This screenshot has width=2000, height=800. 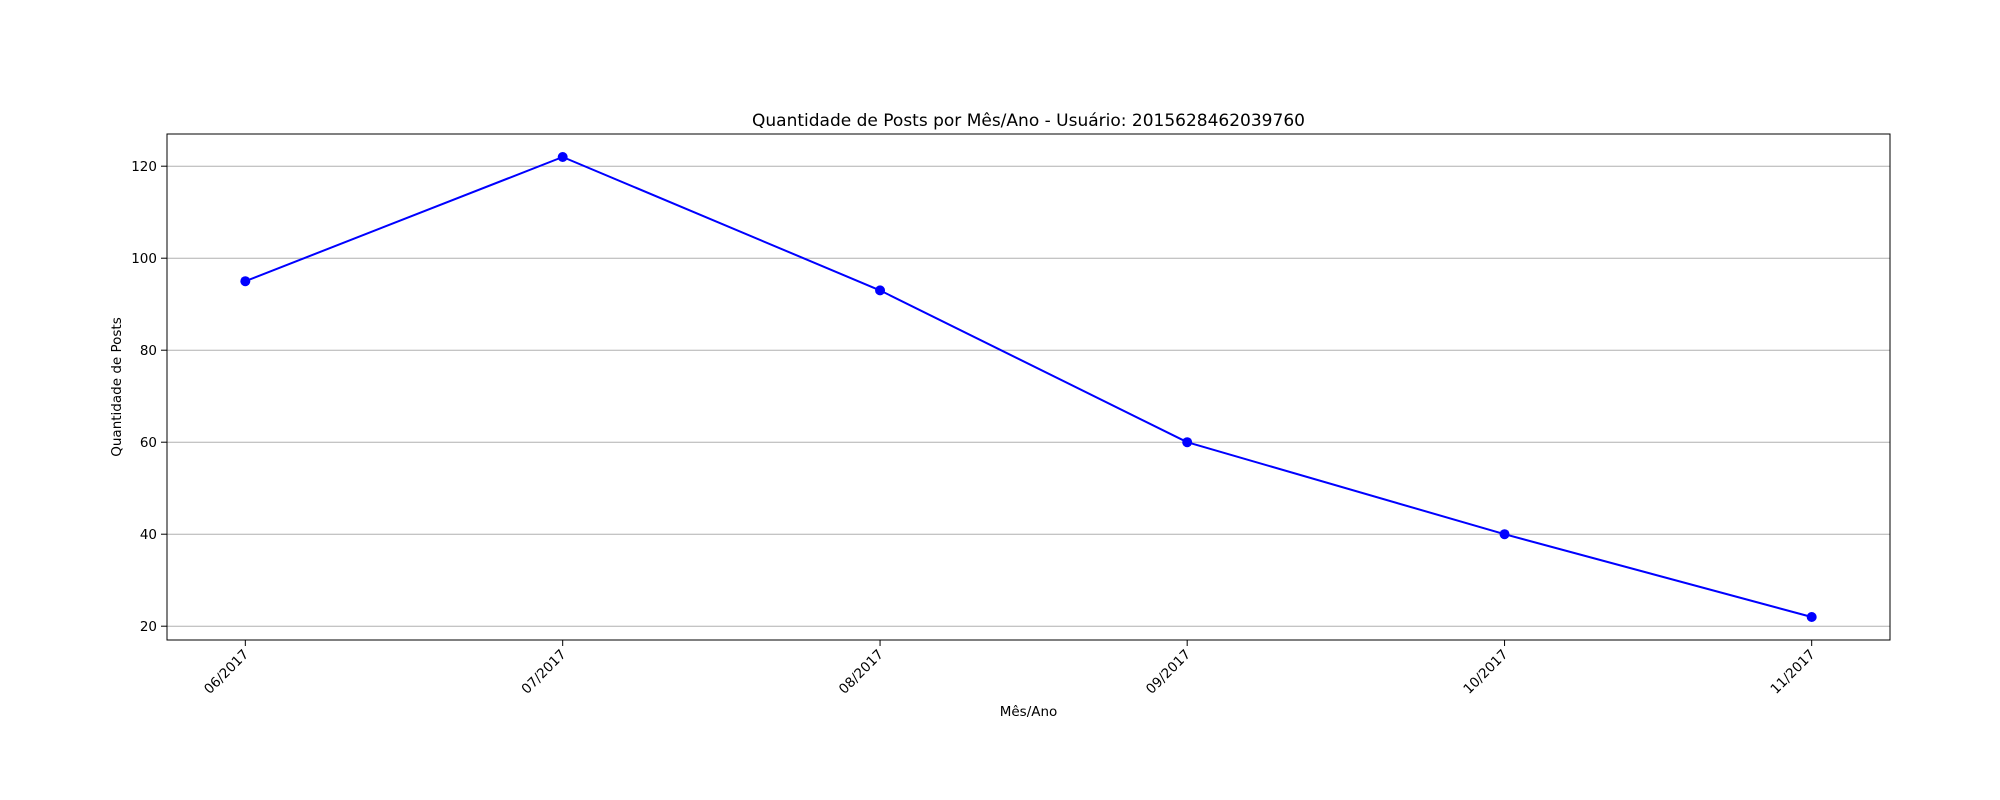 What do you see at coordinates (144, 259) in the screenshot?
I see `y-tick-label: 100` at bounding box center [144, 259].